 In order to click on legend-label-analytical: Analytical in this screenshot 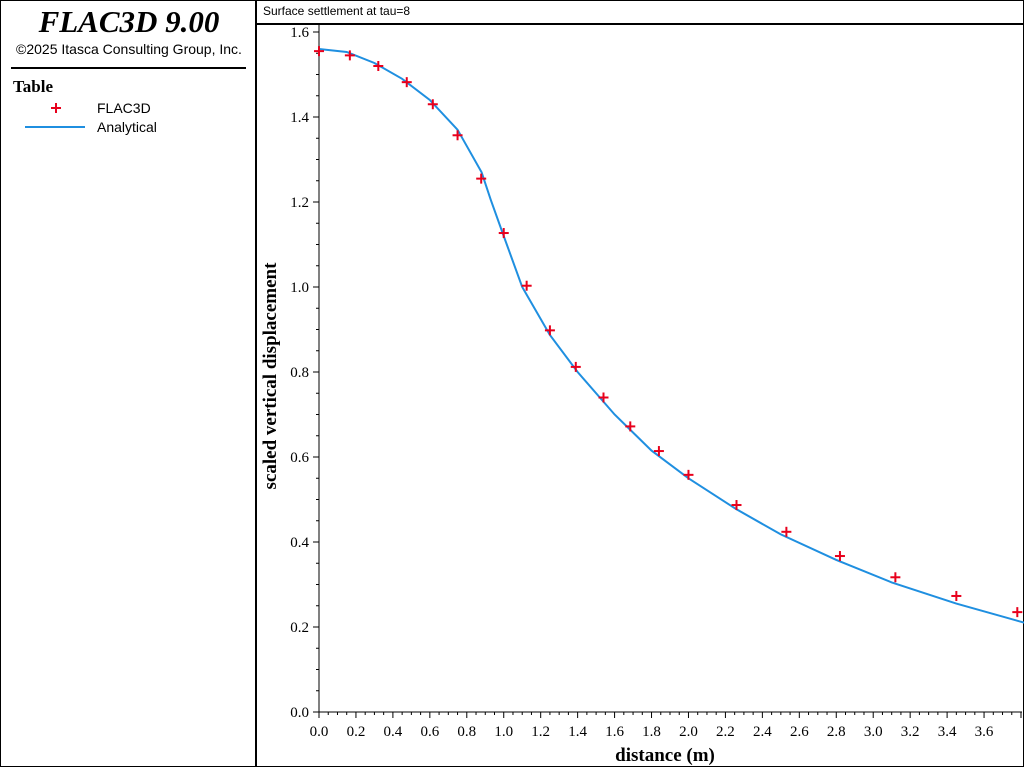, I will do `click(127, 127)`.